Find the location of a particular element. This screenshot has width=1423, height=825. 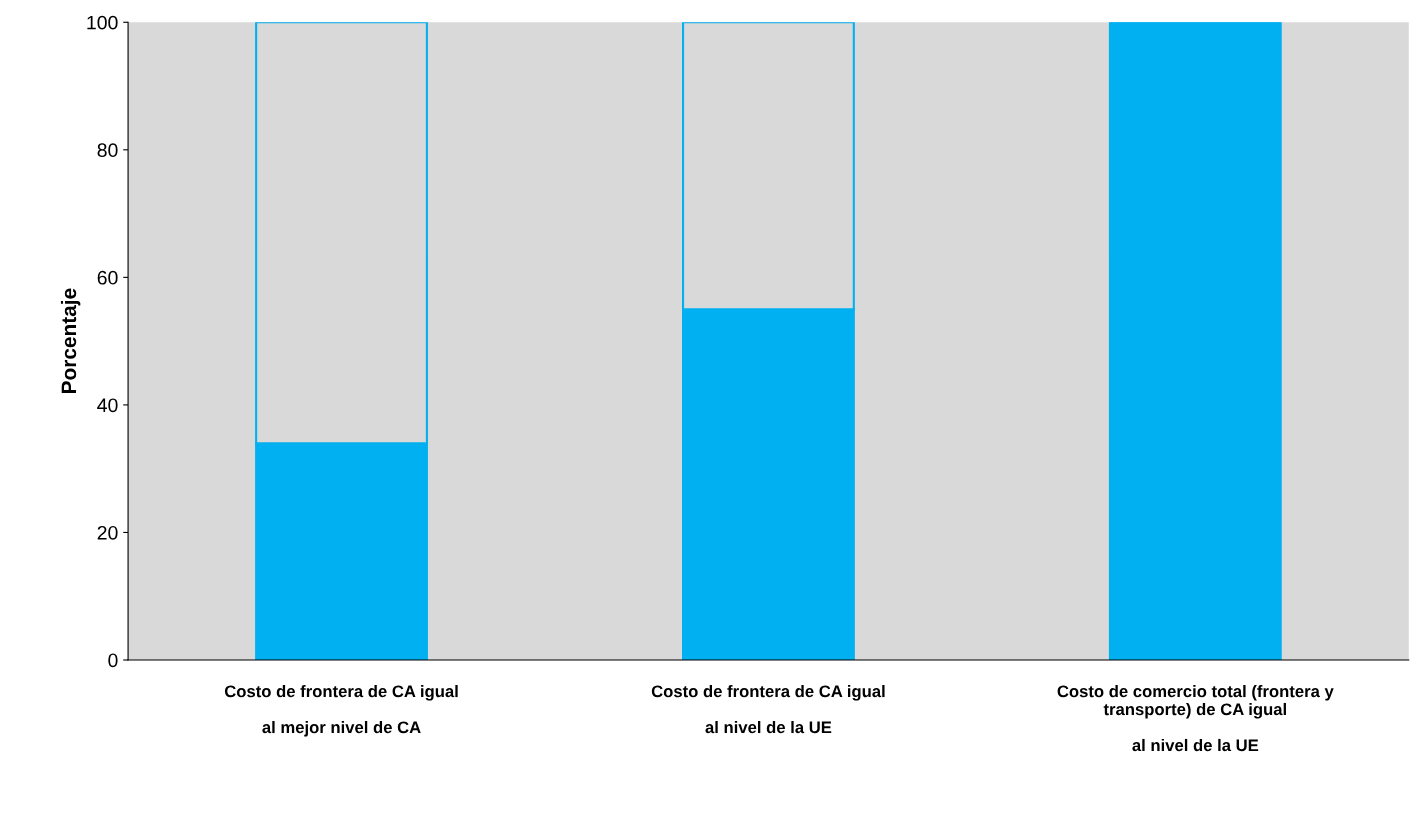

bar is located at coordinates (1195, 341).